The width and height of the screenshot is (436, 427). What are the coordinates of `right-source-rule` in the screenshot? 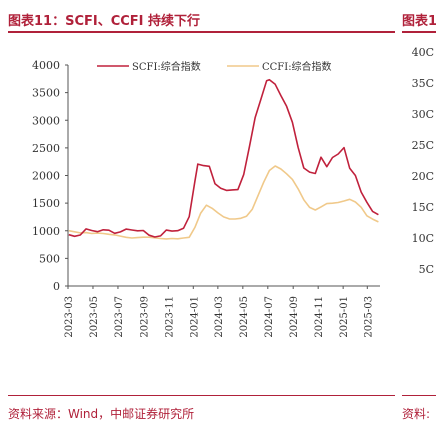 It's located at (419, 395).